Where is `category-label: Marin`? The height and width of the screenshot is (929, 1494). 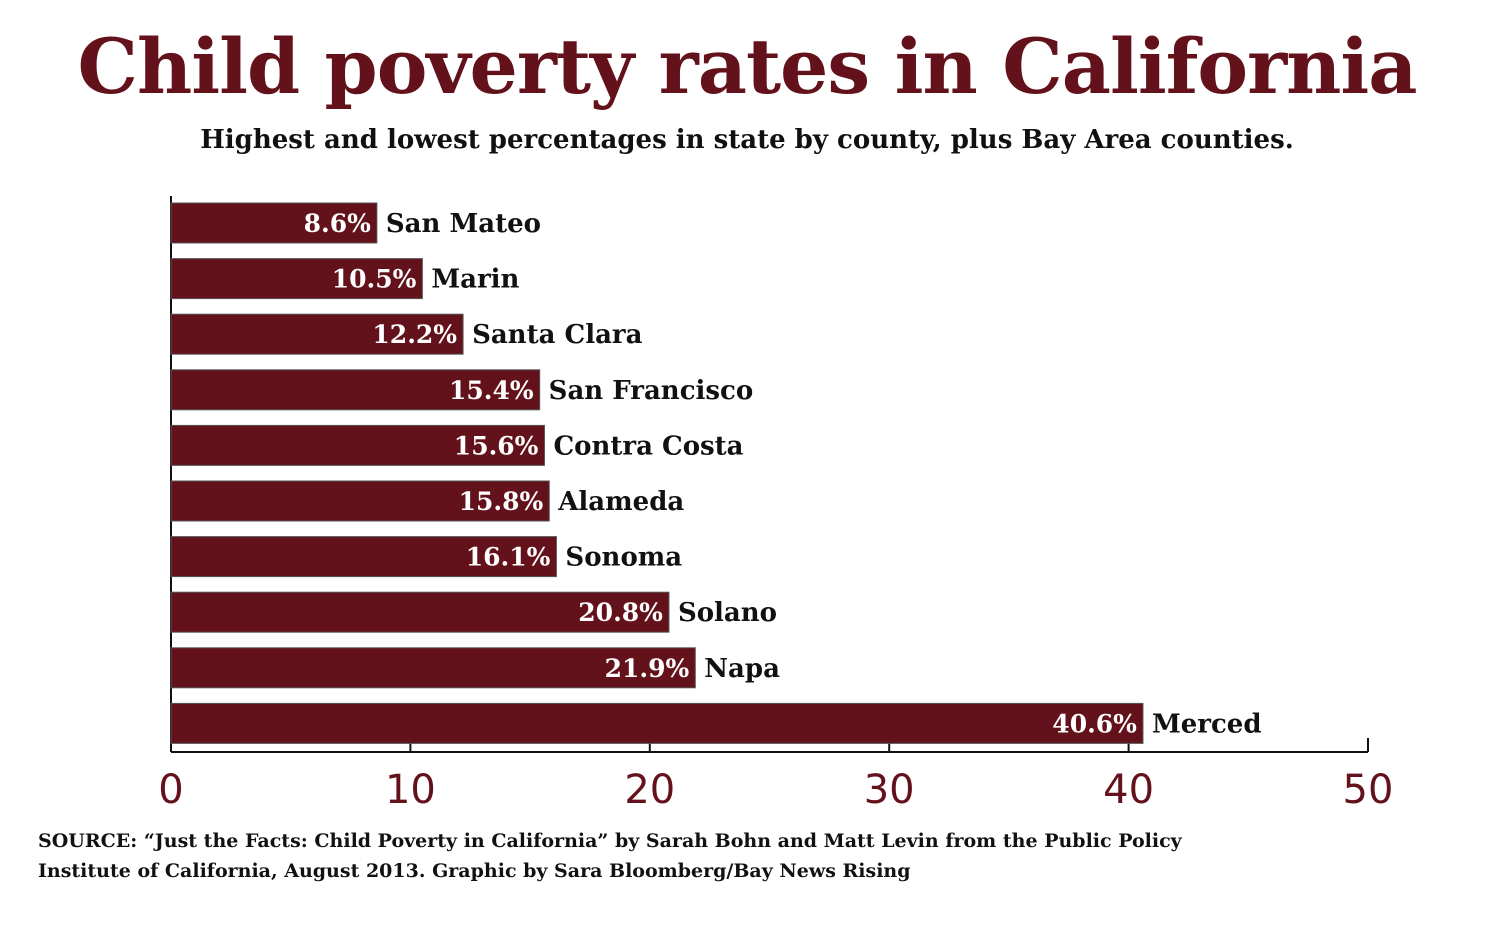
category-label: Marin is located at coordinates (475, 280).